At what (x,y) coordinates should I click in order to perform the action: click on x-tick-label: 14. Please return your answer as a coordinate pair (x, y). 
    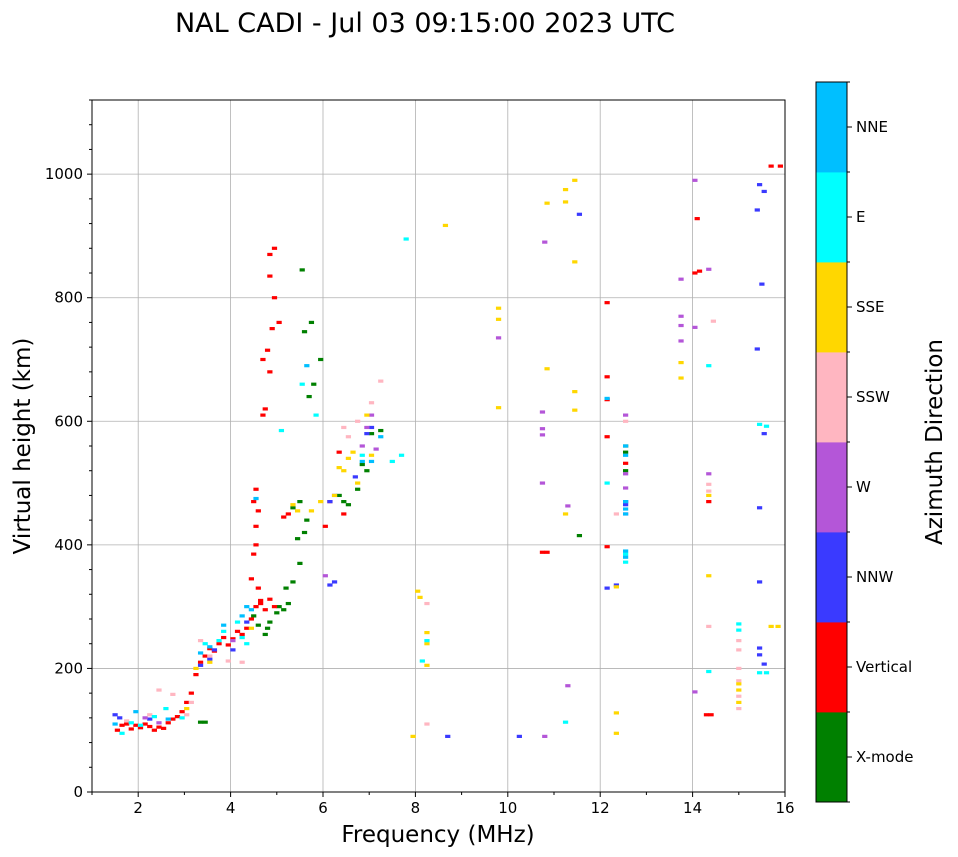
    Looking at the image, I should click on (692, 808).